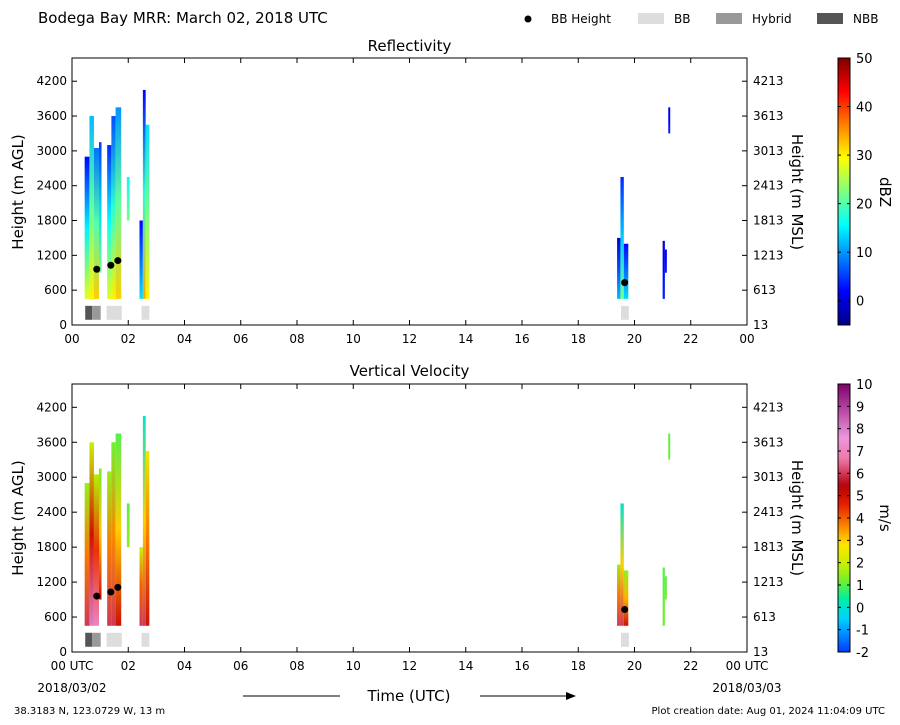 The width and height of the screenshot is (900, 725). Describe the element at coordinates (465, 666) in the screenshot. I see `velocity-x-tick-label: 14` at that location.